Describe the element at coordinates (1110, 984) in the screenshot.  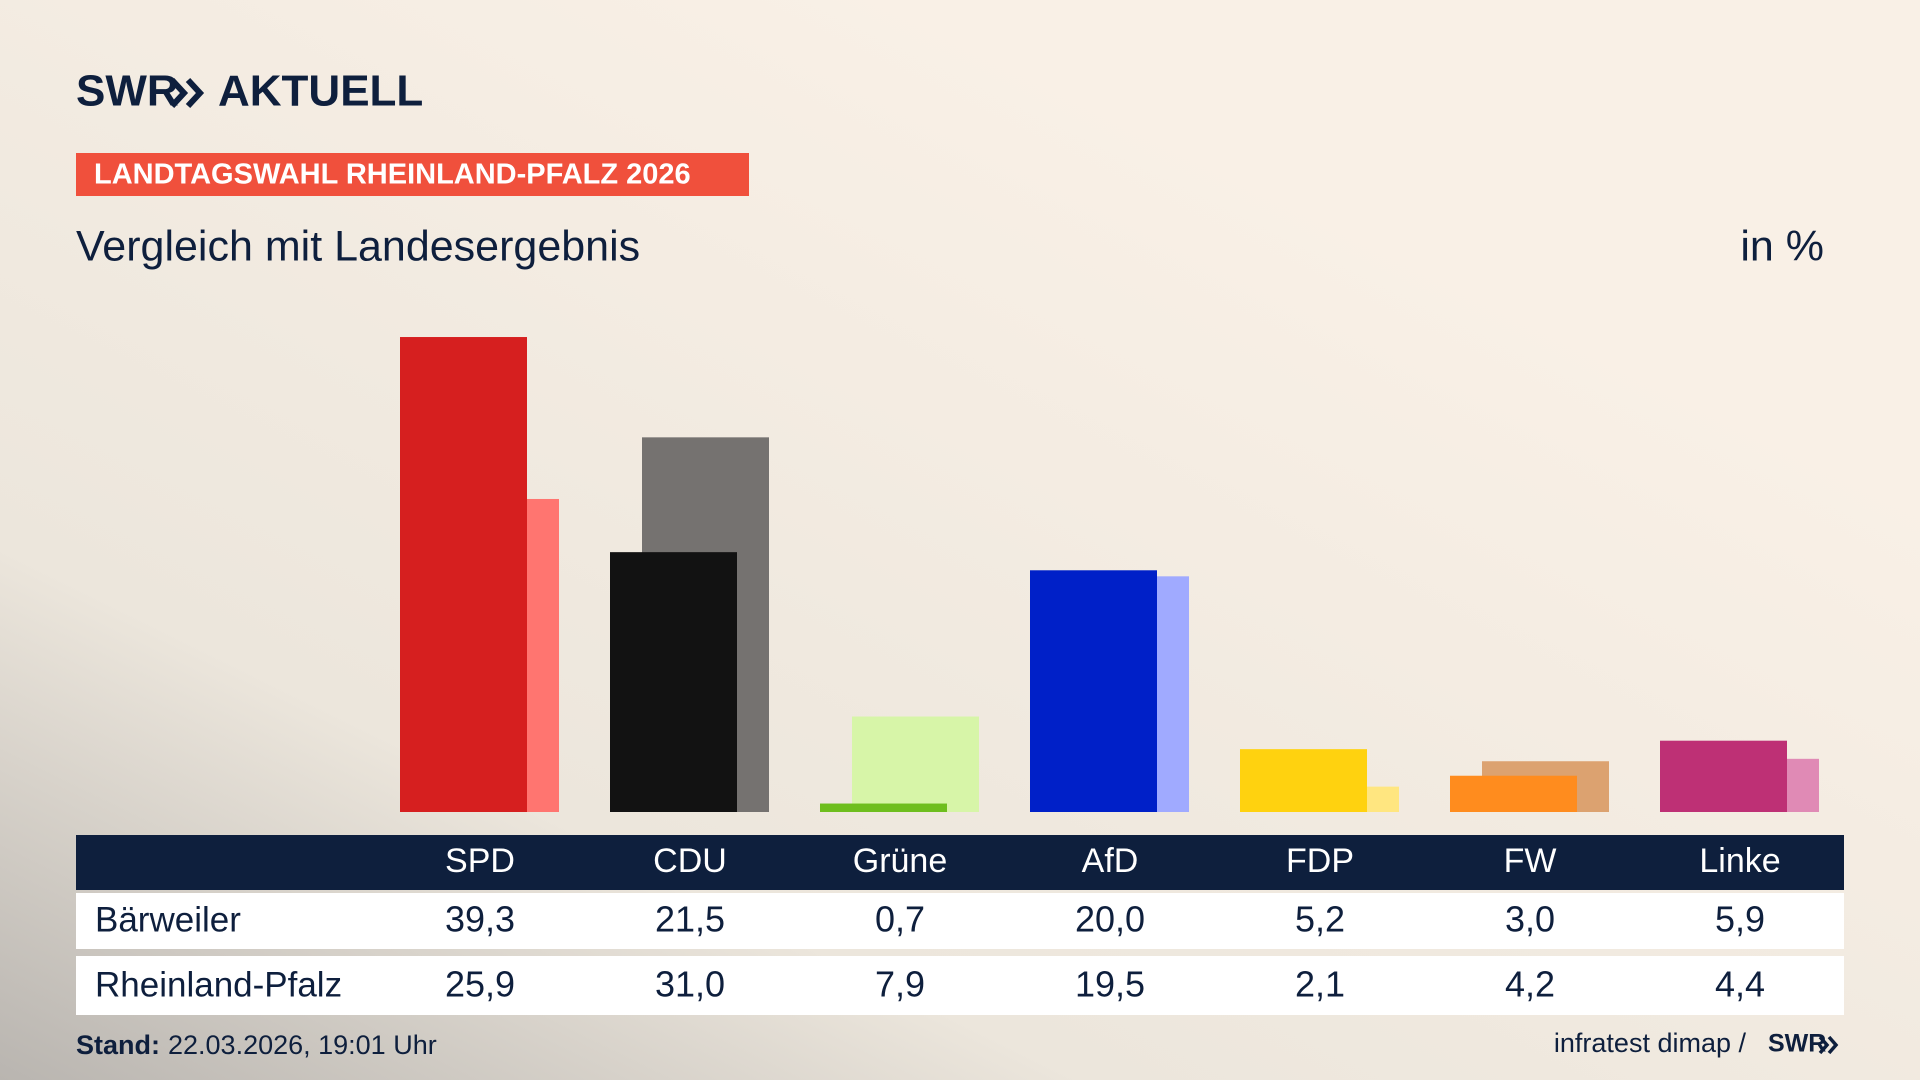
I see `value-label: 19,5` at that location.